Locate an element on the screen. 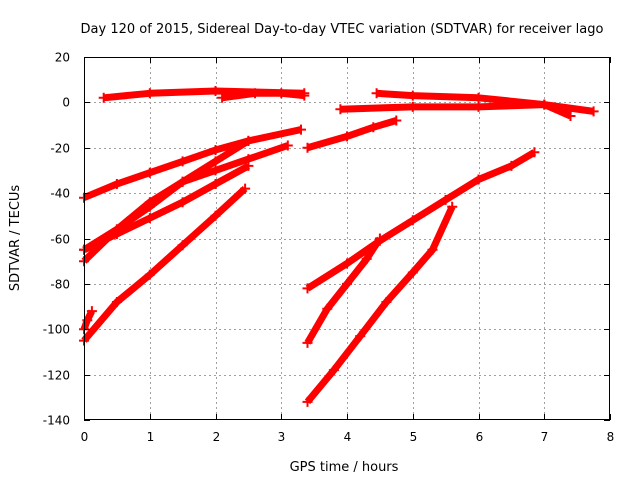 The width and height of the screenshot is (640, 480). x-tick-label: 8 is located at coordinates (611, 437).